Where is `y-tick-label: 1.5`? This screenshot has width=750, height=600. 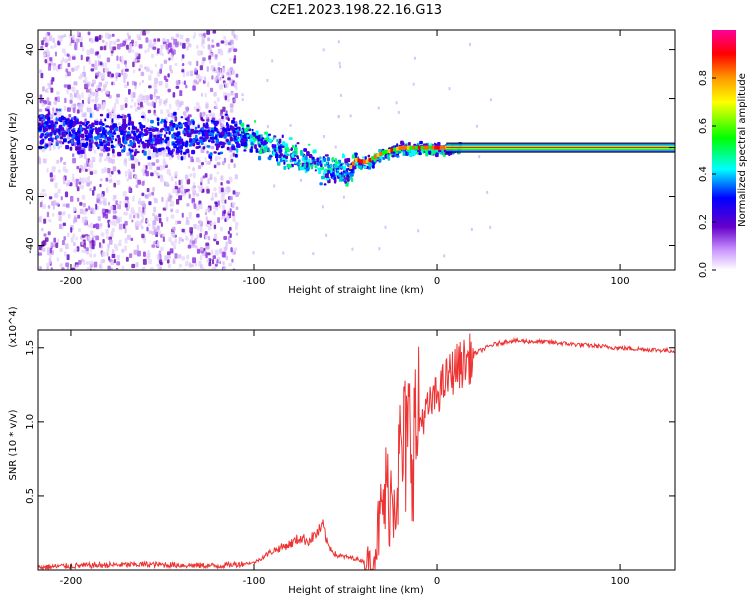
y-tick-label: 1.5 is located at coordinates (30, 348).